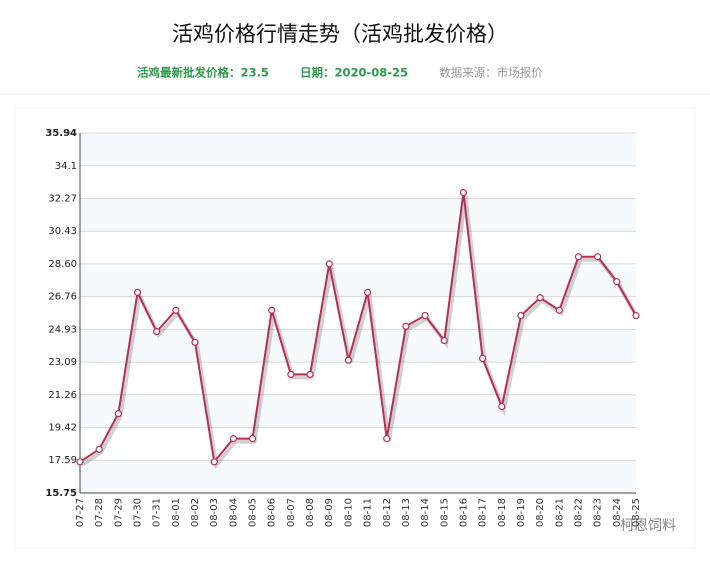 Image resolution: width=710 pixels, height=561 pixels. I want to click on x-tick-label: 08-10, so click(348, 512).